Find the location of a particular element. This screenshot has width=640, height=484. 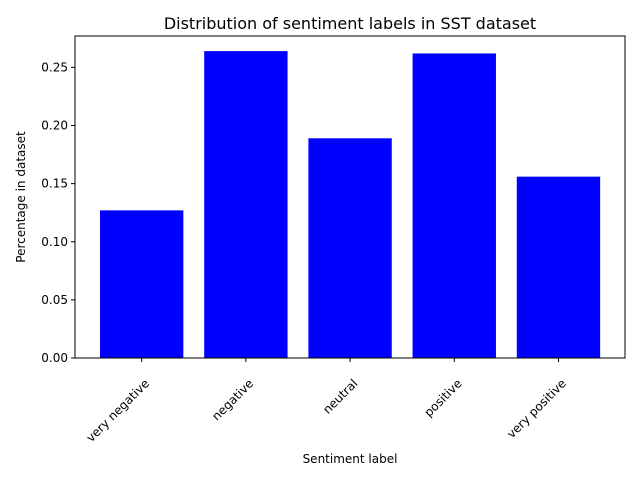

y-tick-label: 0.00 is located at coordinates (54, 358).